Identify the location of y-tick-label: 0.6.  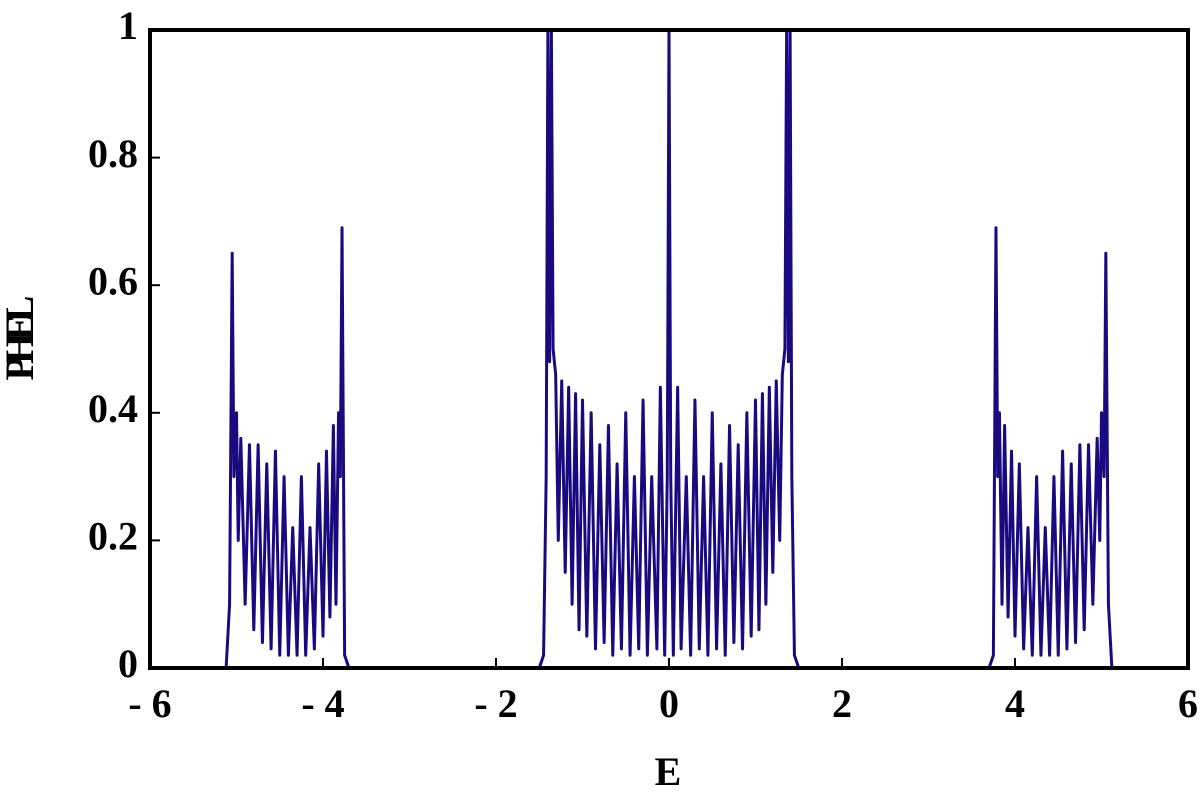
(113, 280).